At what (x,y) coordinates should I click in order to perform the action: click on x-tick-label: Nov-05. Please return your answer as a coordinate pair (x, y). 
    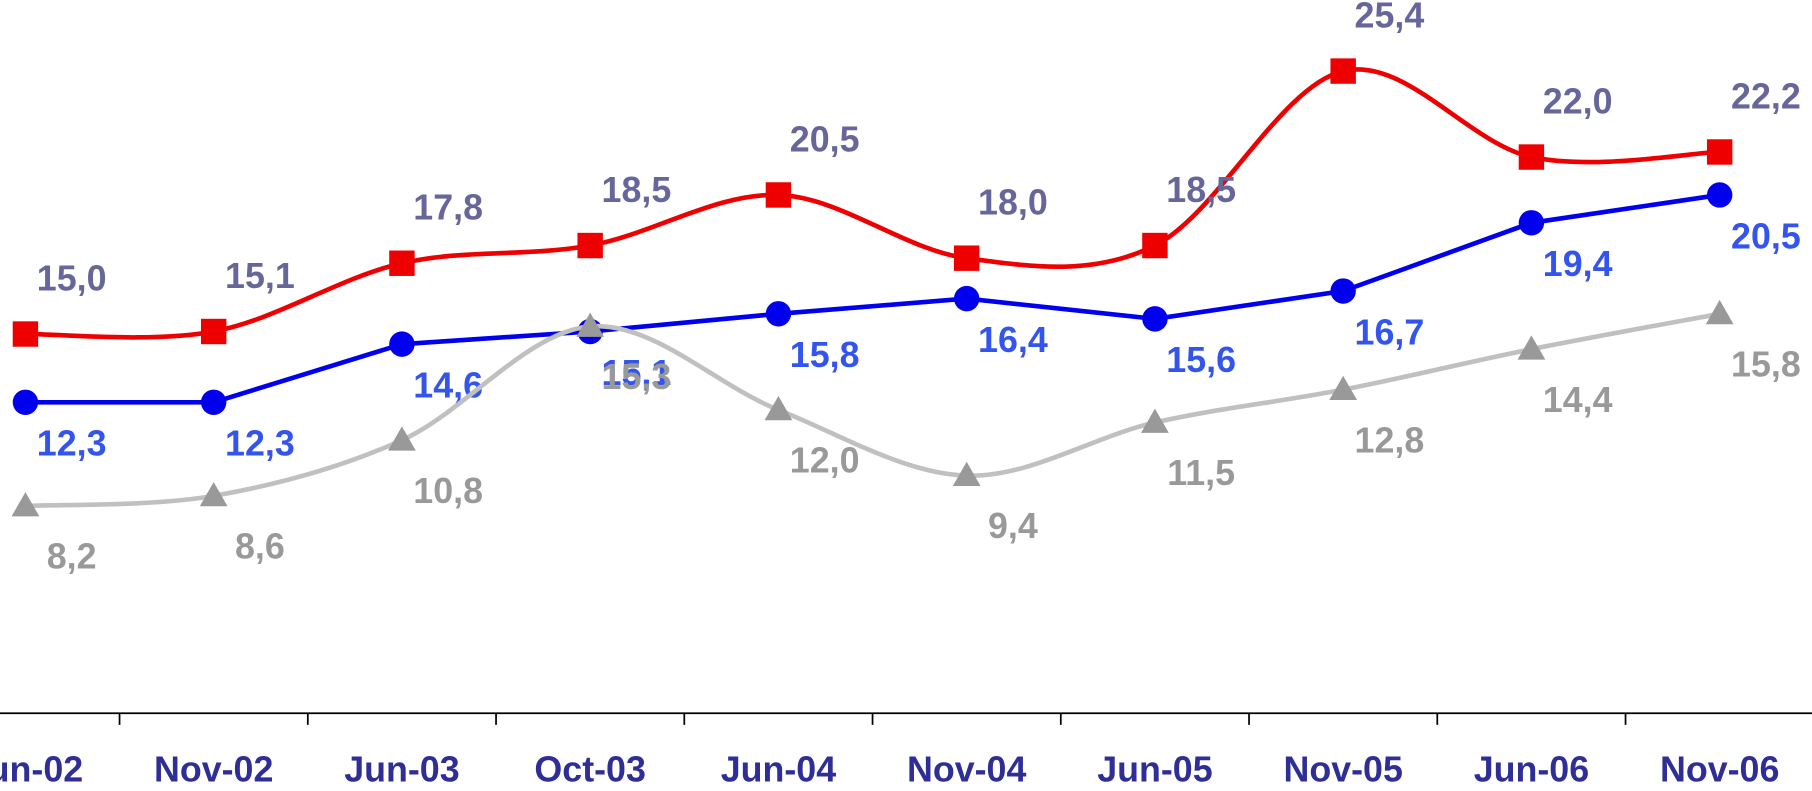
    Looking at the image, I should click on (1342, 770).